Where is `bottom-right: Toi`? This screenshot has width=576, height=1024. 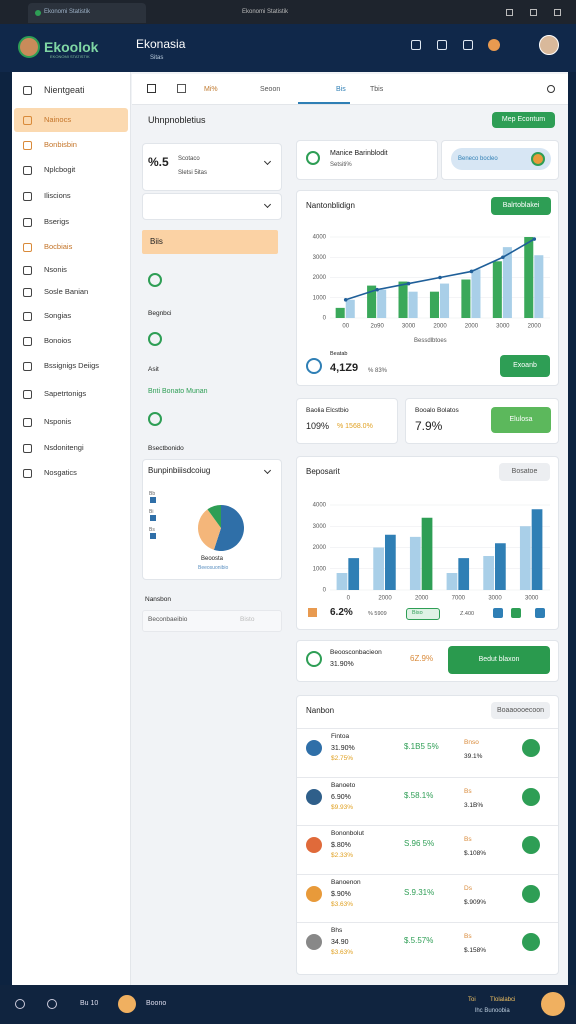
bottom-right: Toi is located at coordinates (472, 1000).